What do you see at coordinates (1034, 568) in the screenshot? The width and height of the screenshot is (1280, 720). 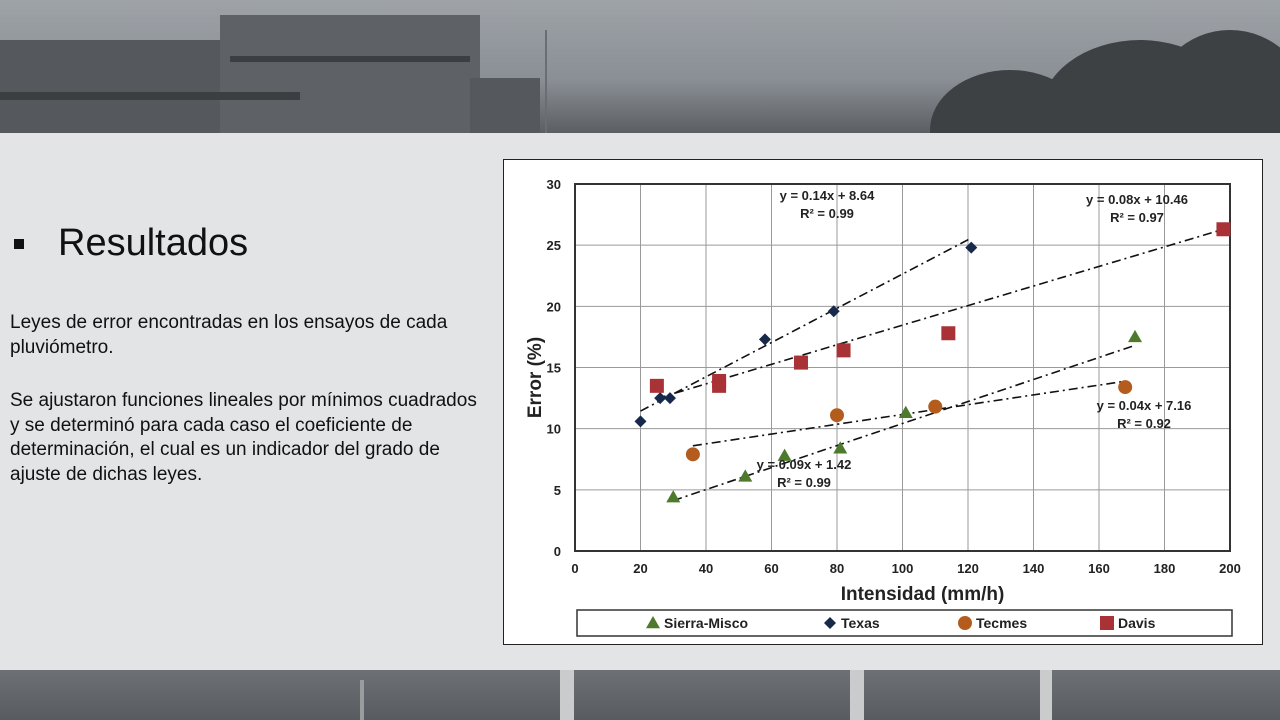 I see `x-tick-label: 140` at bounding box center [1034, 568].